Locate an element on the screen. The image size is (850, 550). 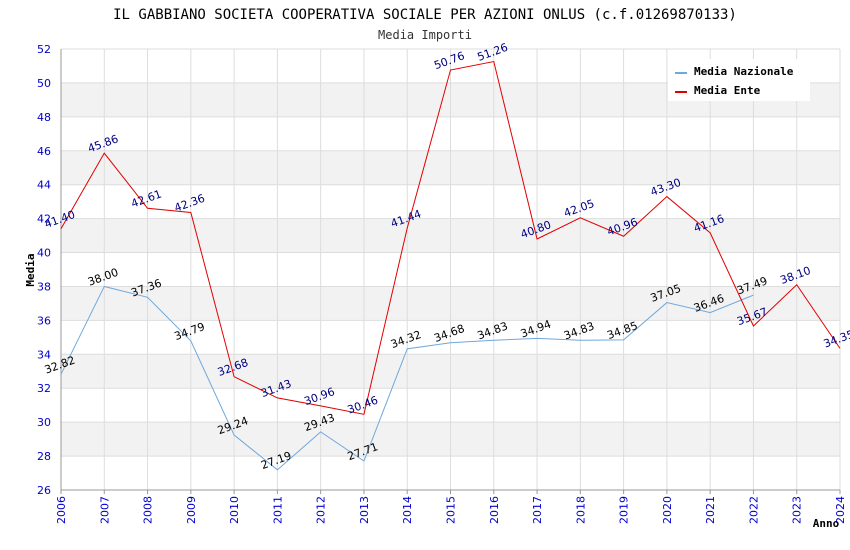
x-tick-label: 2013 is located at coordinates (364, 510).